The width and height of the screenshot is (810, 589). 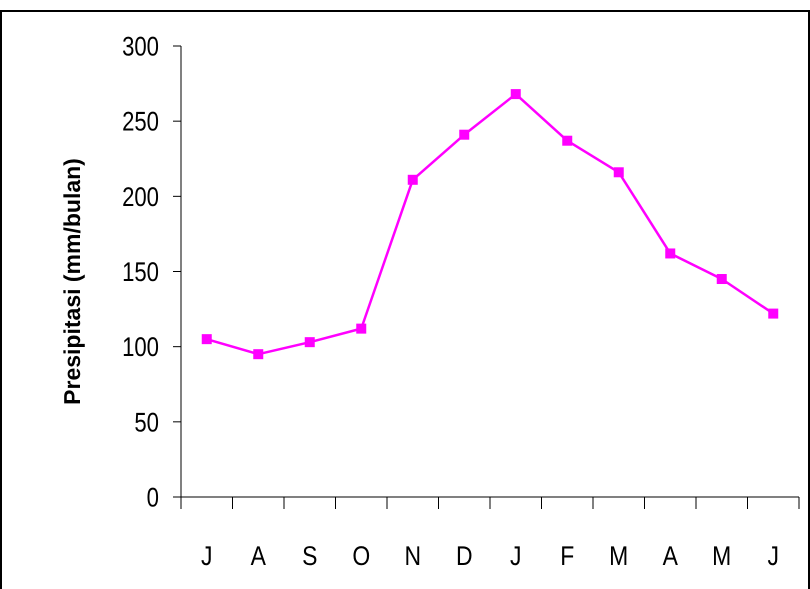 I want to click on y-tick-label: 250, so click(x=140, y=123).